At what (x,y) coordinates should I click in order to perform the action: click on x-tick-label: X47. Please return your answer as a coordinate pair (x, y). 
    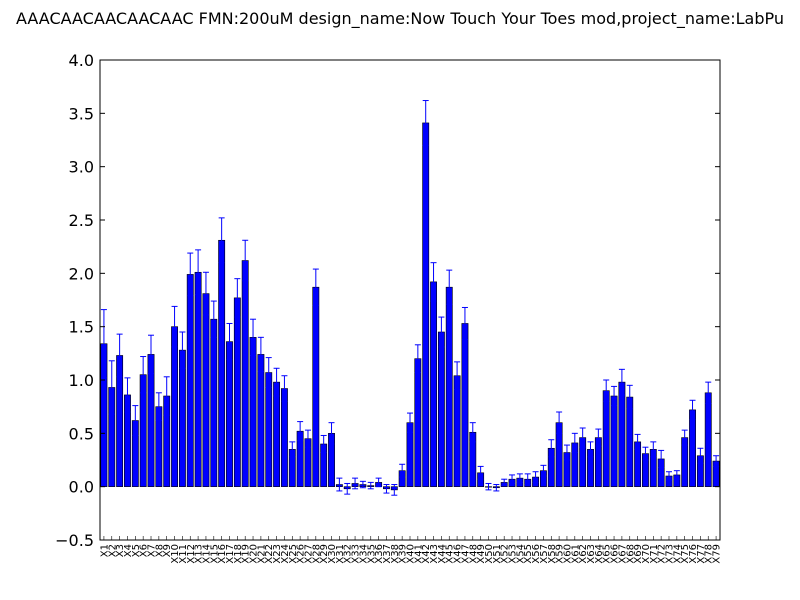
    Looking at the image, I should click on (465, 554).